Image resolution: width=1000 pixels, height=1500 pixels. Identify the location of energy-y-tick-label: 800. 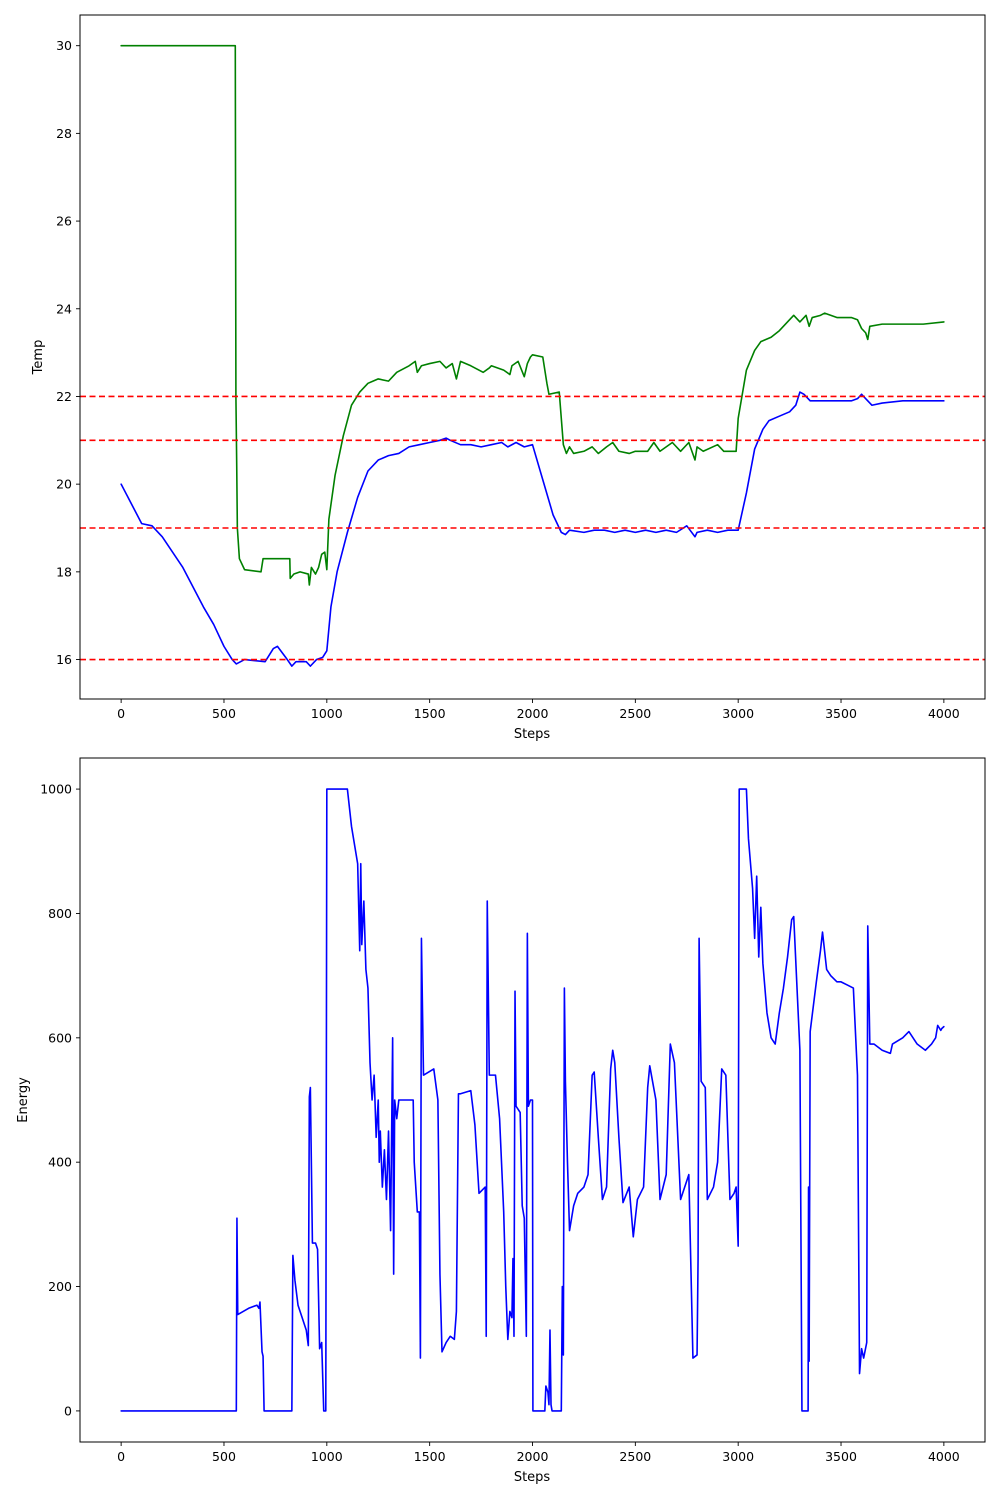
(60, 913).